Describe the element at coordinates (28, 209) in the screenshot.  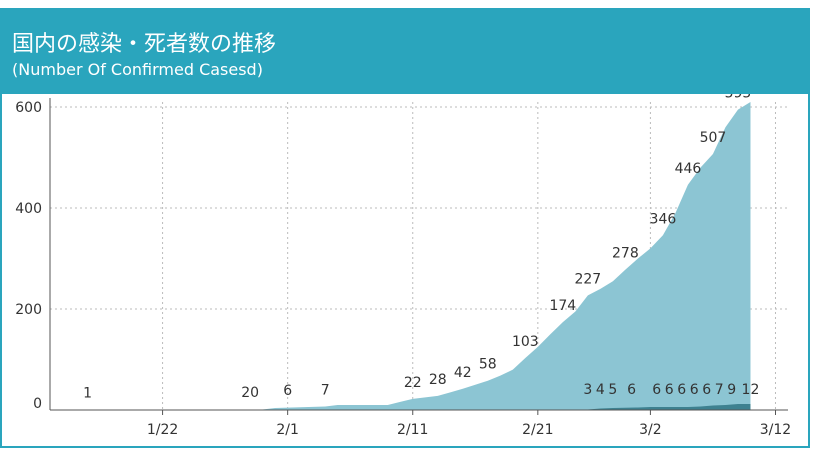
I see `y-tick-label: 400` at that location.